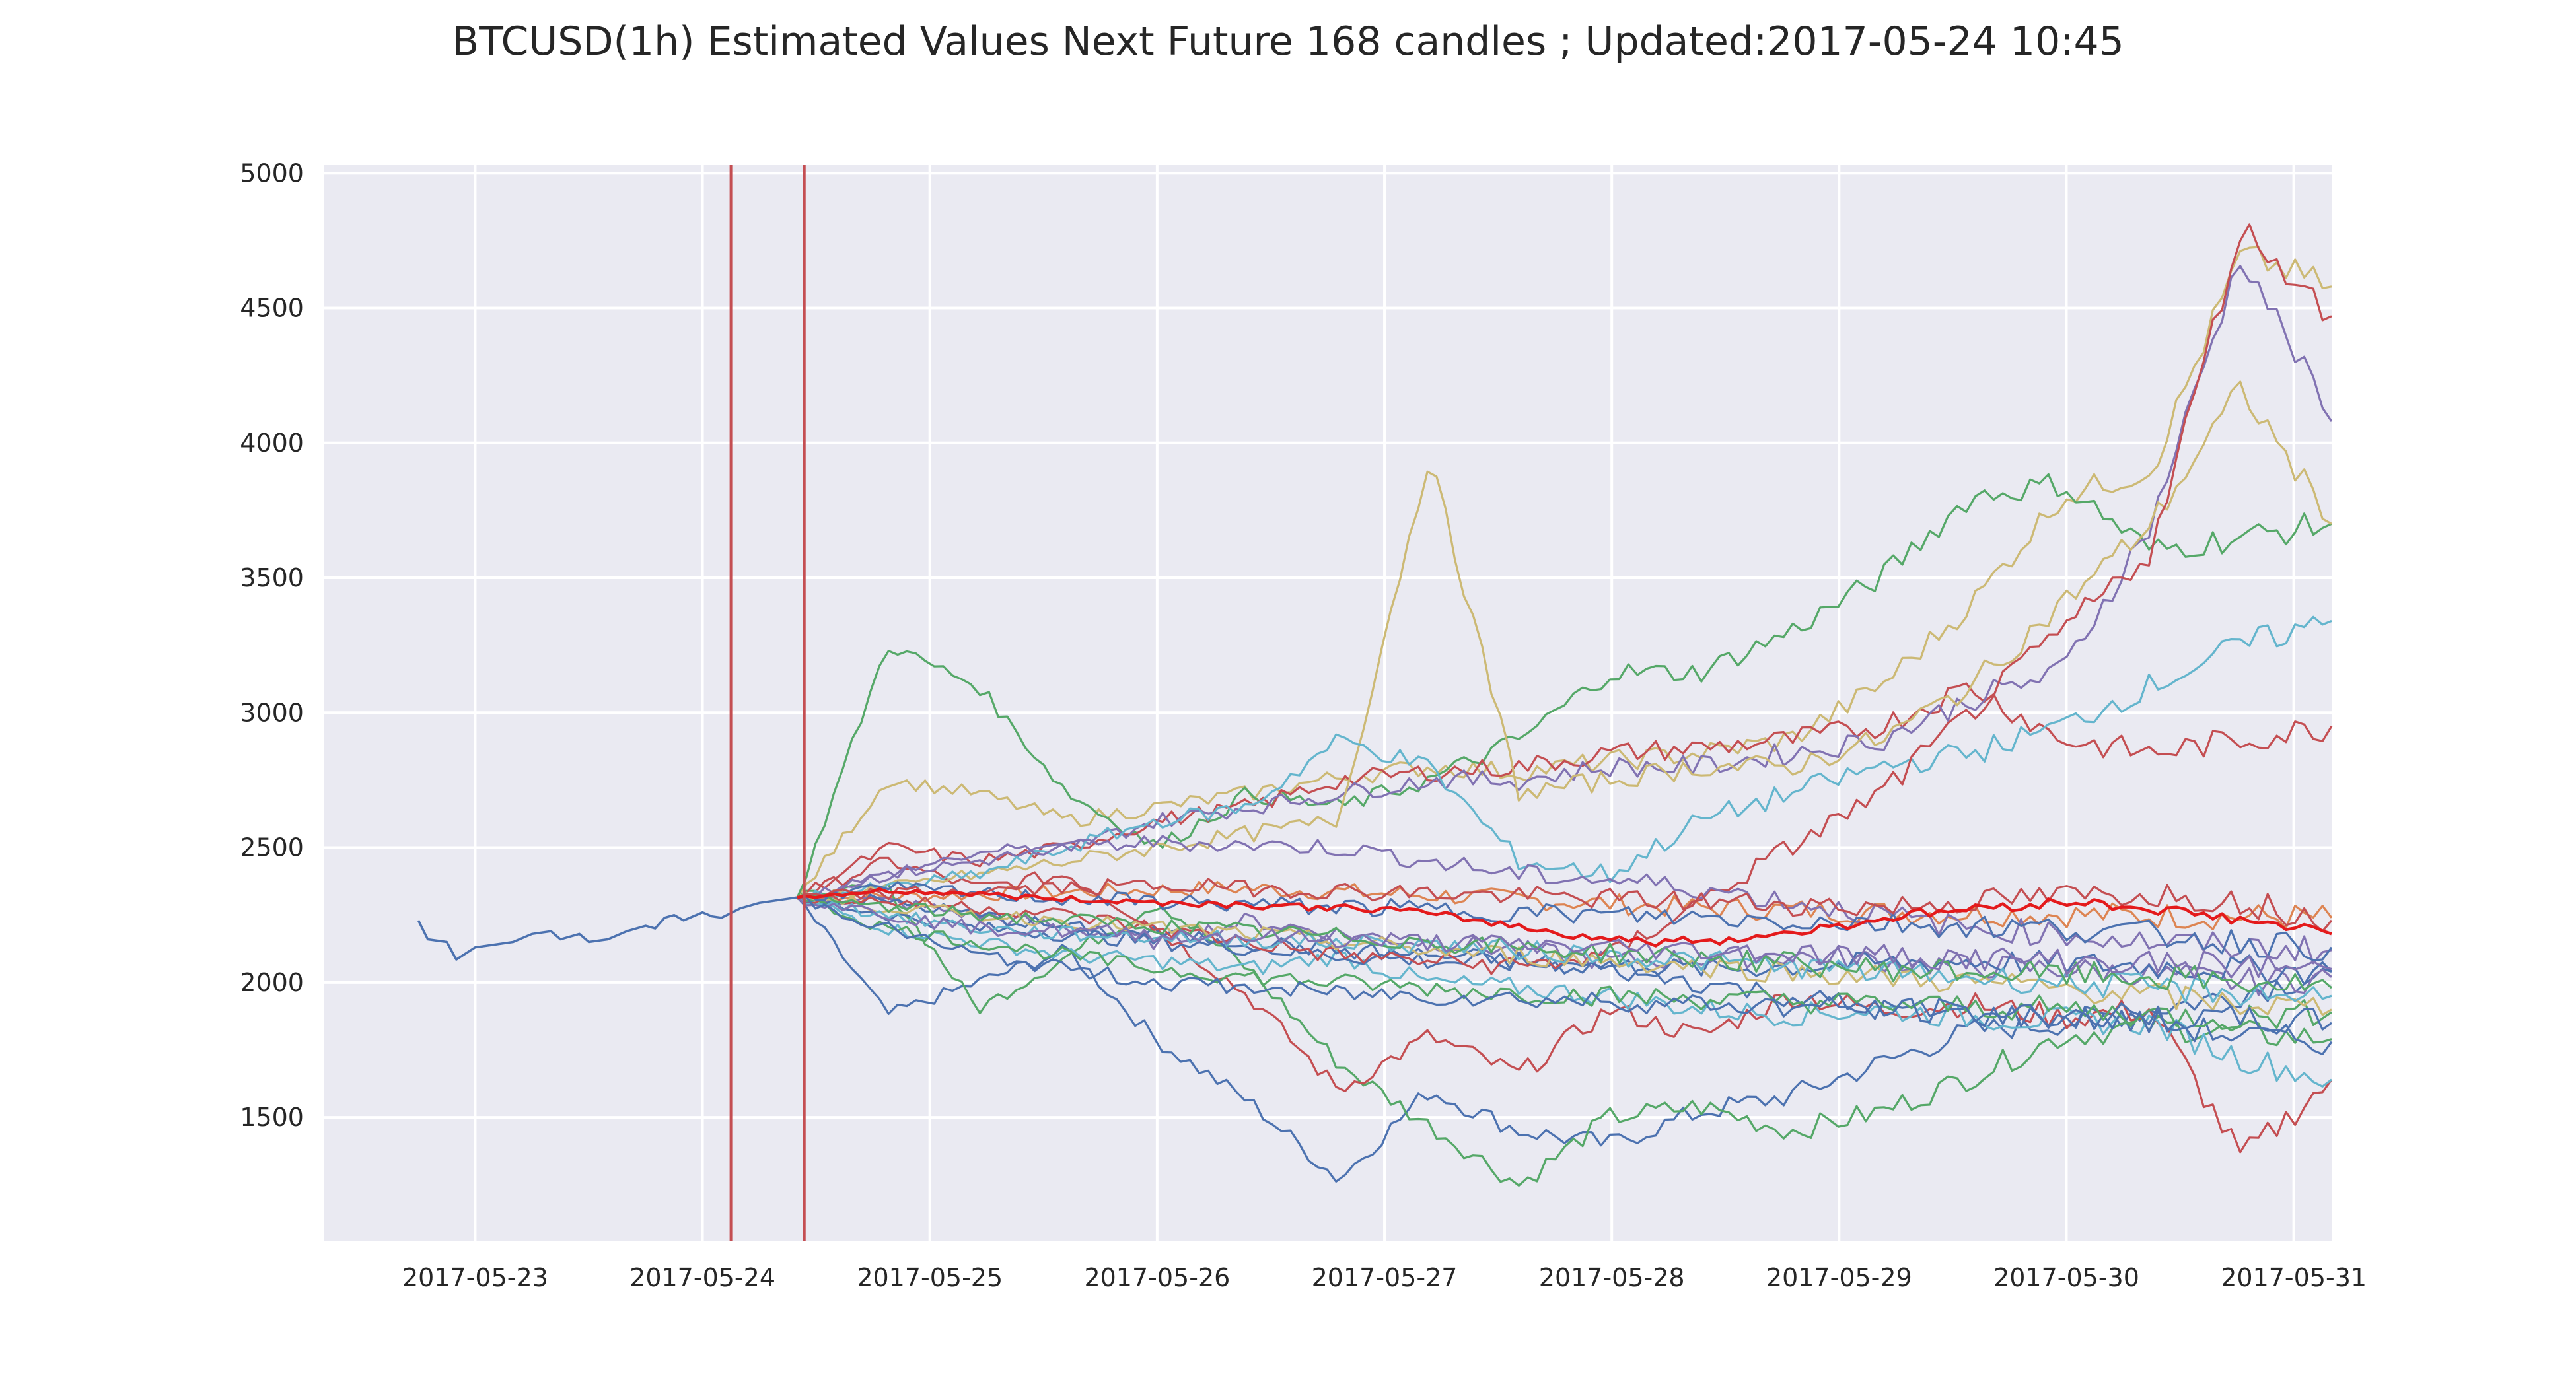 The image size is (2576, 1390). What do you see at coordinates (272, 308) in the screenshot?
I see `y-tick-label: 4500` at bounding box center [272, 308].